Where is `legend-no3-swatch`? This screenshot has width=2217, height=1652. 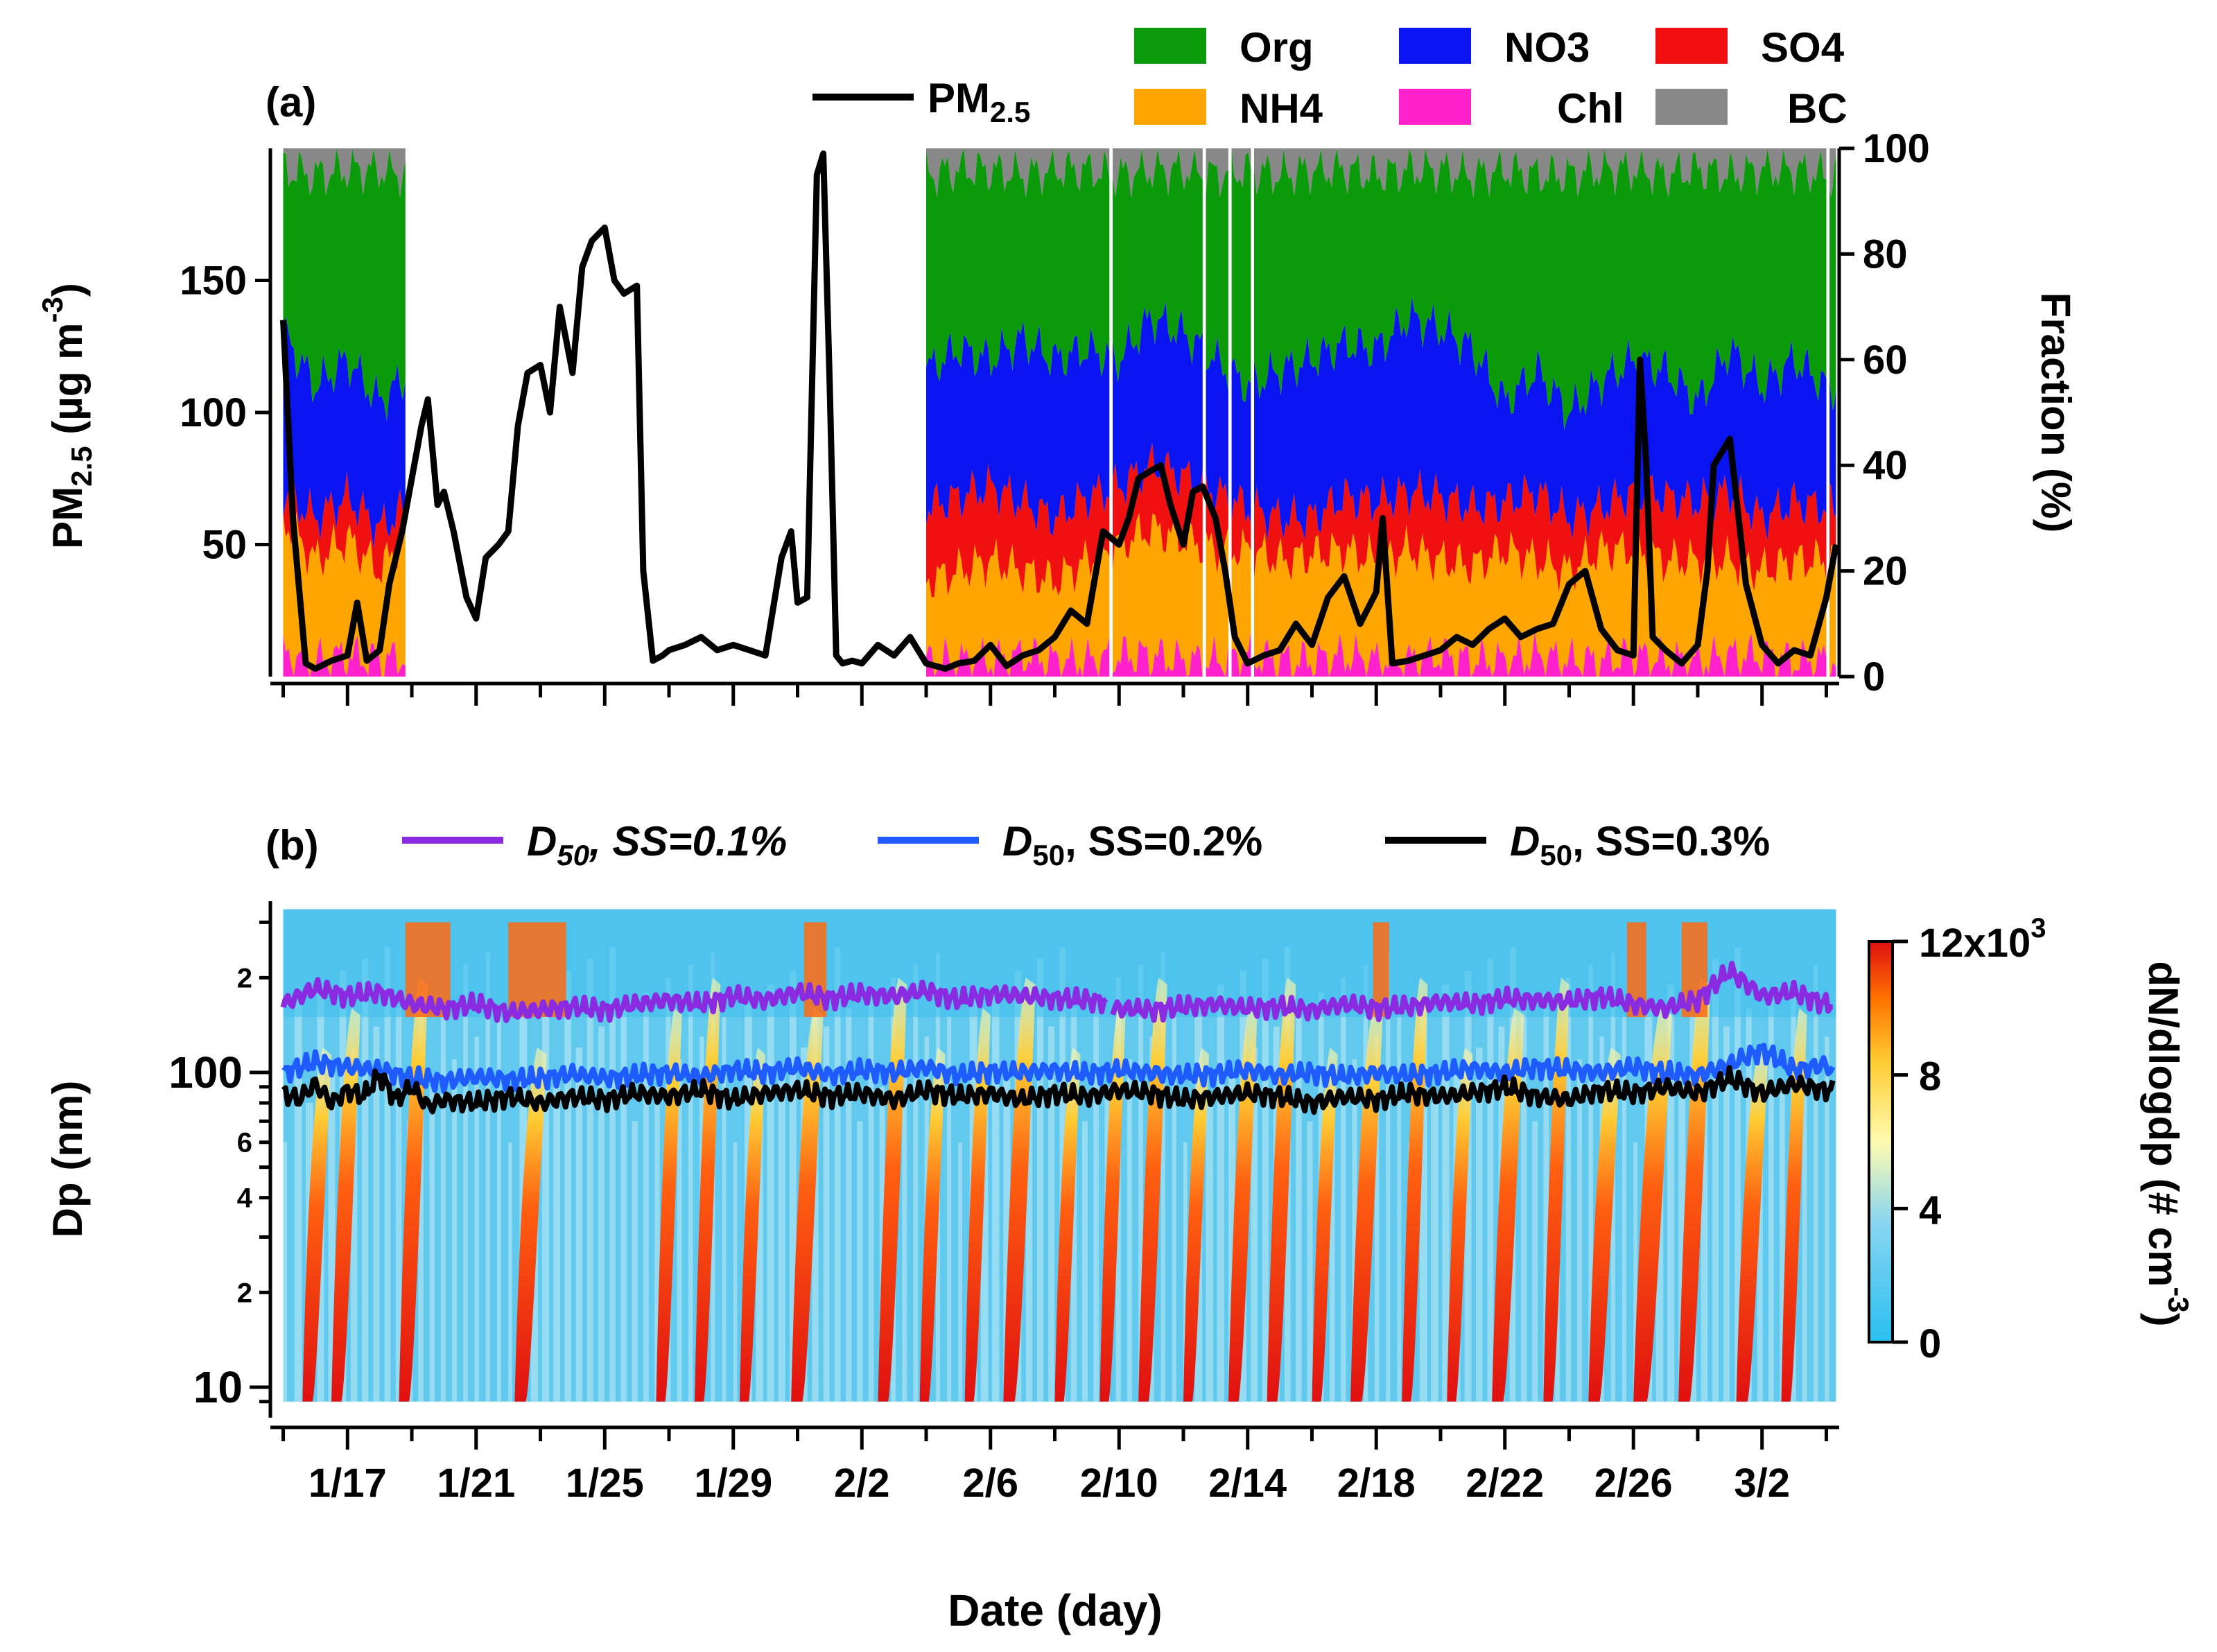 legend-no3-swatch is located at coordinates (1435, 46).